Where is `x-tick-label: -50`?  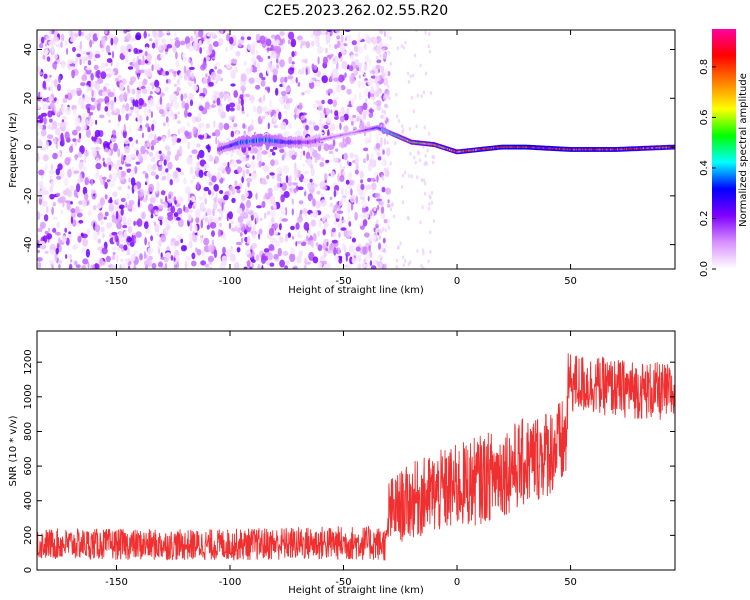 x-tick-label: -50 is located at coordinates (343, 281).